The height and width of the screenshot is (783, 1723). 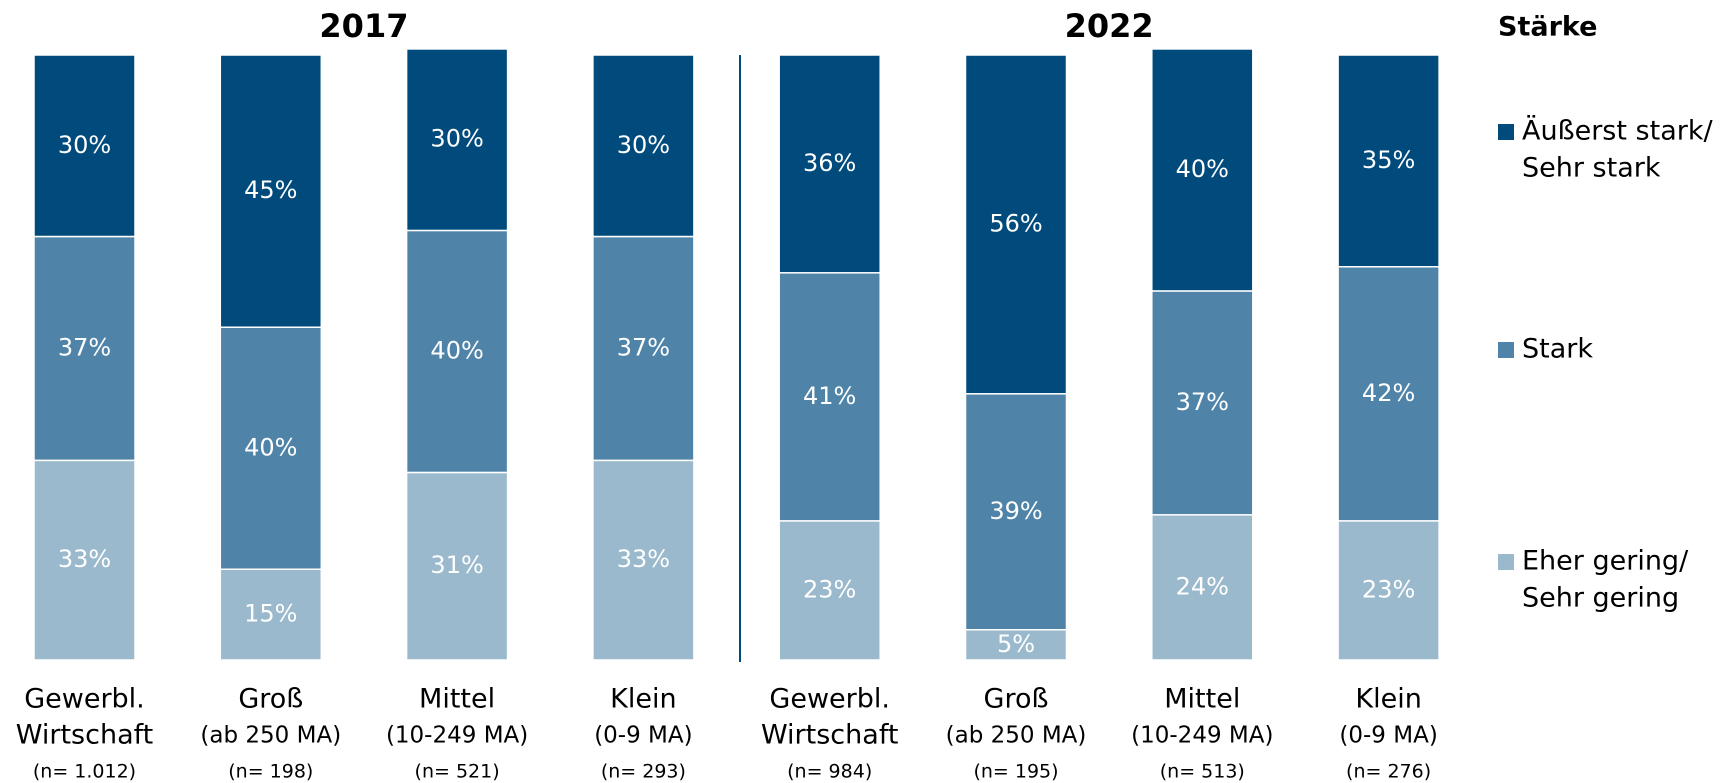 I want to click on sample-size: (n= 521), so click(x=457, y=772).